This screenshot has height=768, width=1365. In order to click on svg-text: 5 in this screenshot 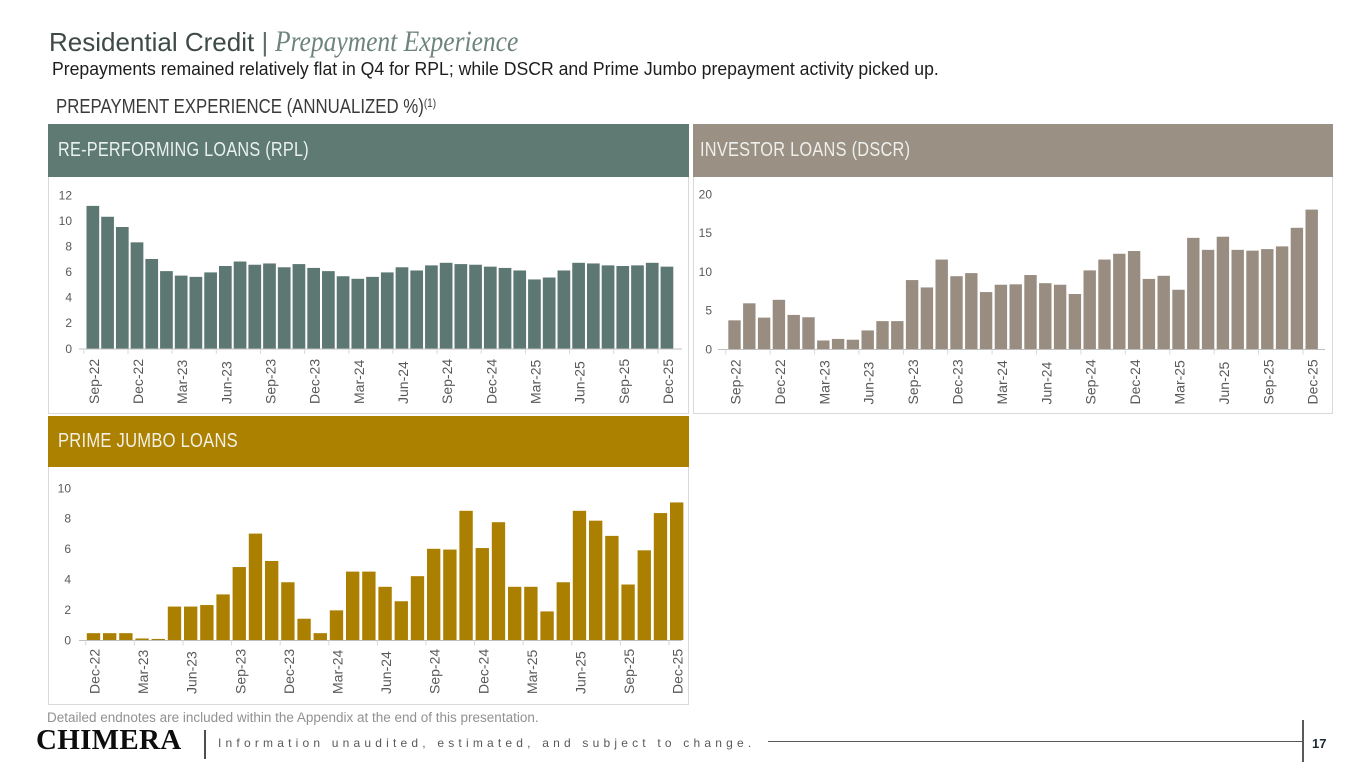, I will do `click(708, 311)`.